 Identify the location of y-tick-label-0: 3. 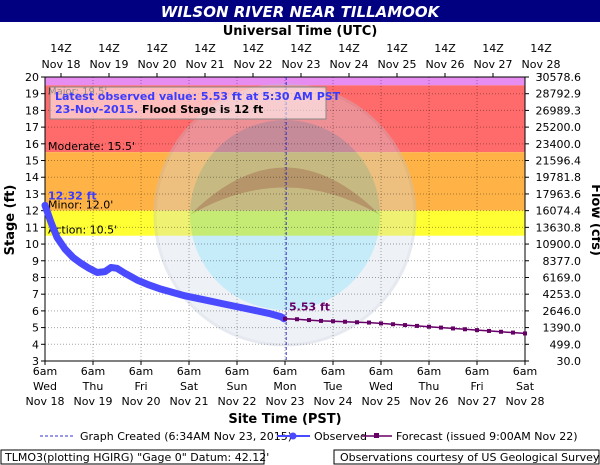
(35, 361).